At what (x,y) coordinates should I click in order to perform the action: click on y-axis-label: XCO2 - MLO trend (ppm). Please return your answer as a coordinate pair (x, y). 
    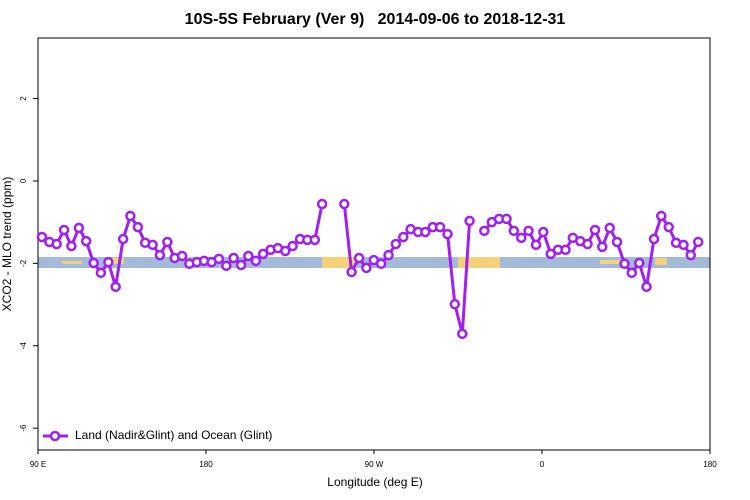
    Looking at the image, I should click on (7, 244).